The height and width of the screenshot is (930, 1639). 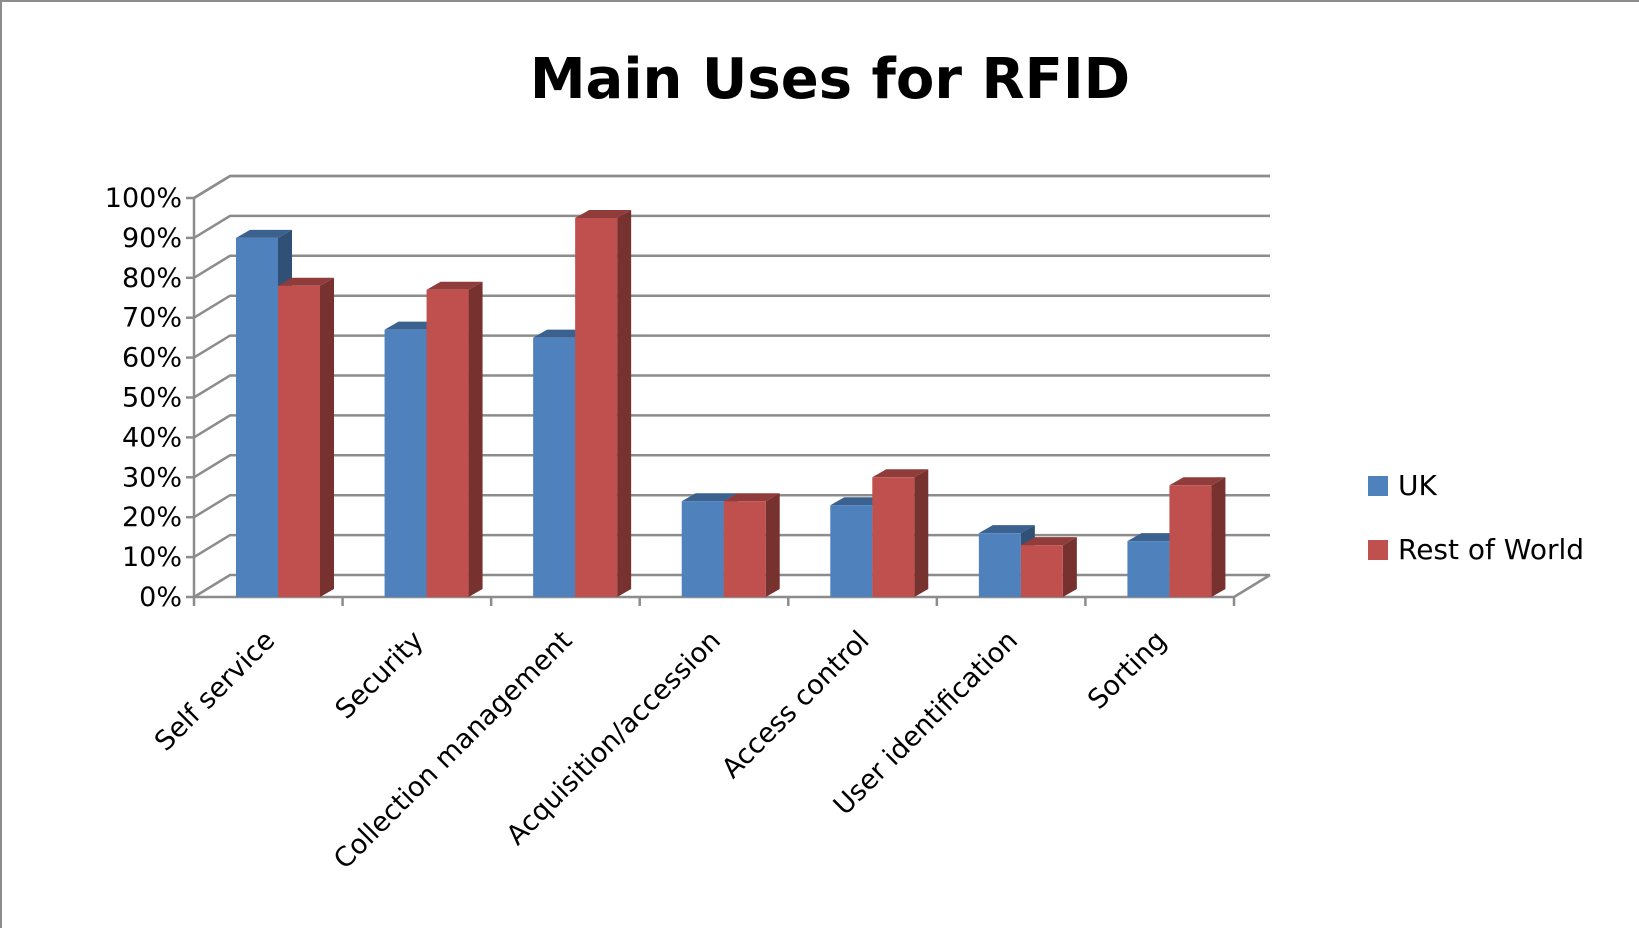 What do you see at coordinates (143, 198) in the screenshot?
I see `y-tick-label: 100%` at bounding box center [143, 198].